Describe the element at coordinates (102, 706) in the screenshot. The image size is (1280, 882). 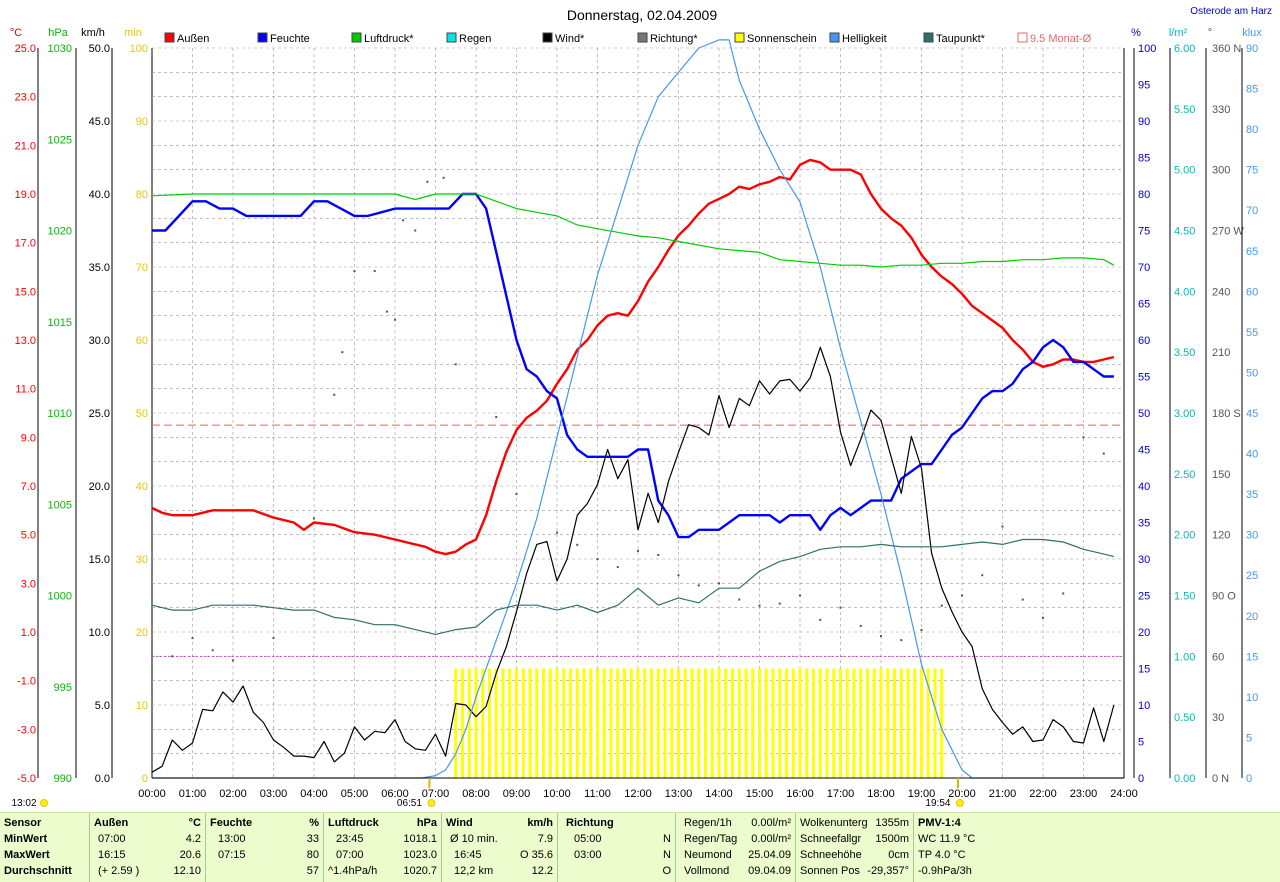
I see `wind-tick-label: 5.0` at that location.